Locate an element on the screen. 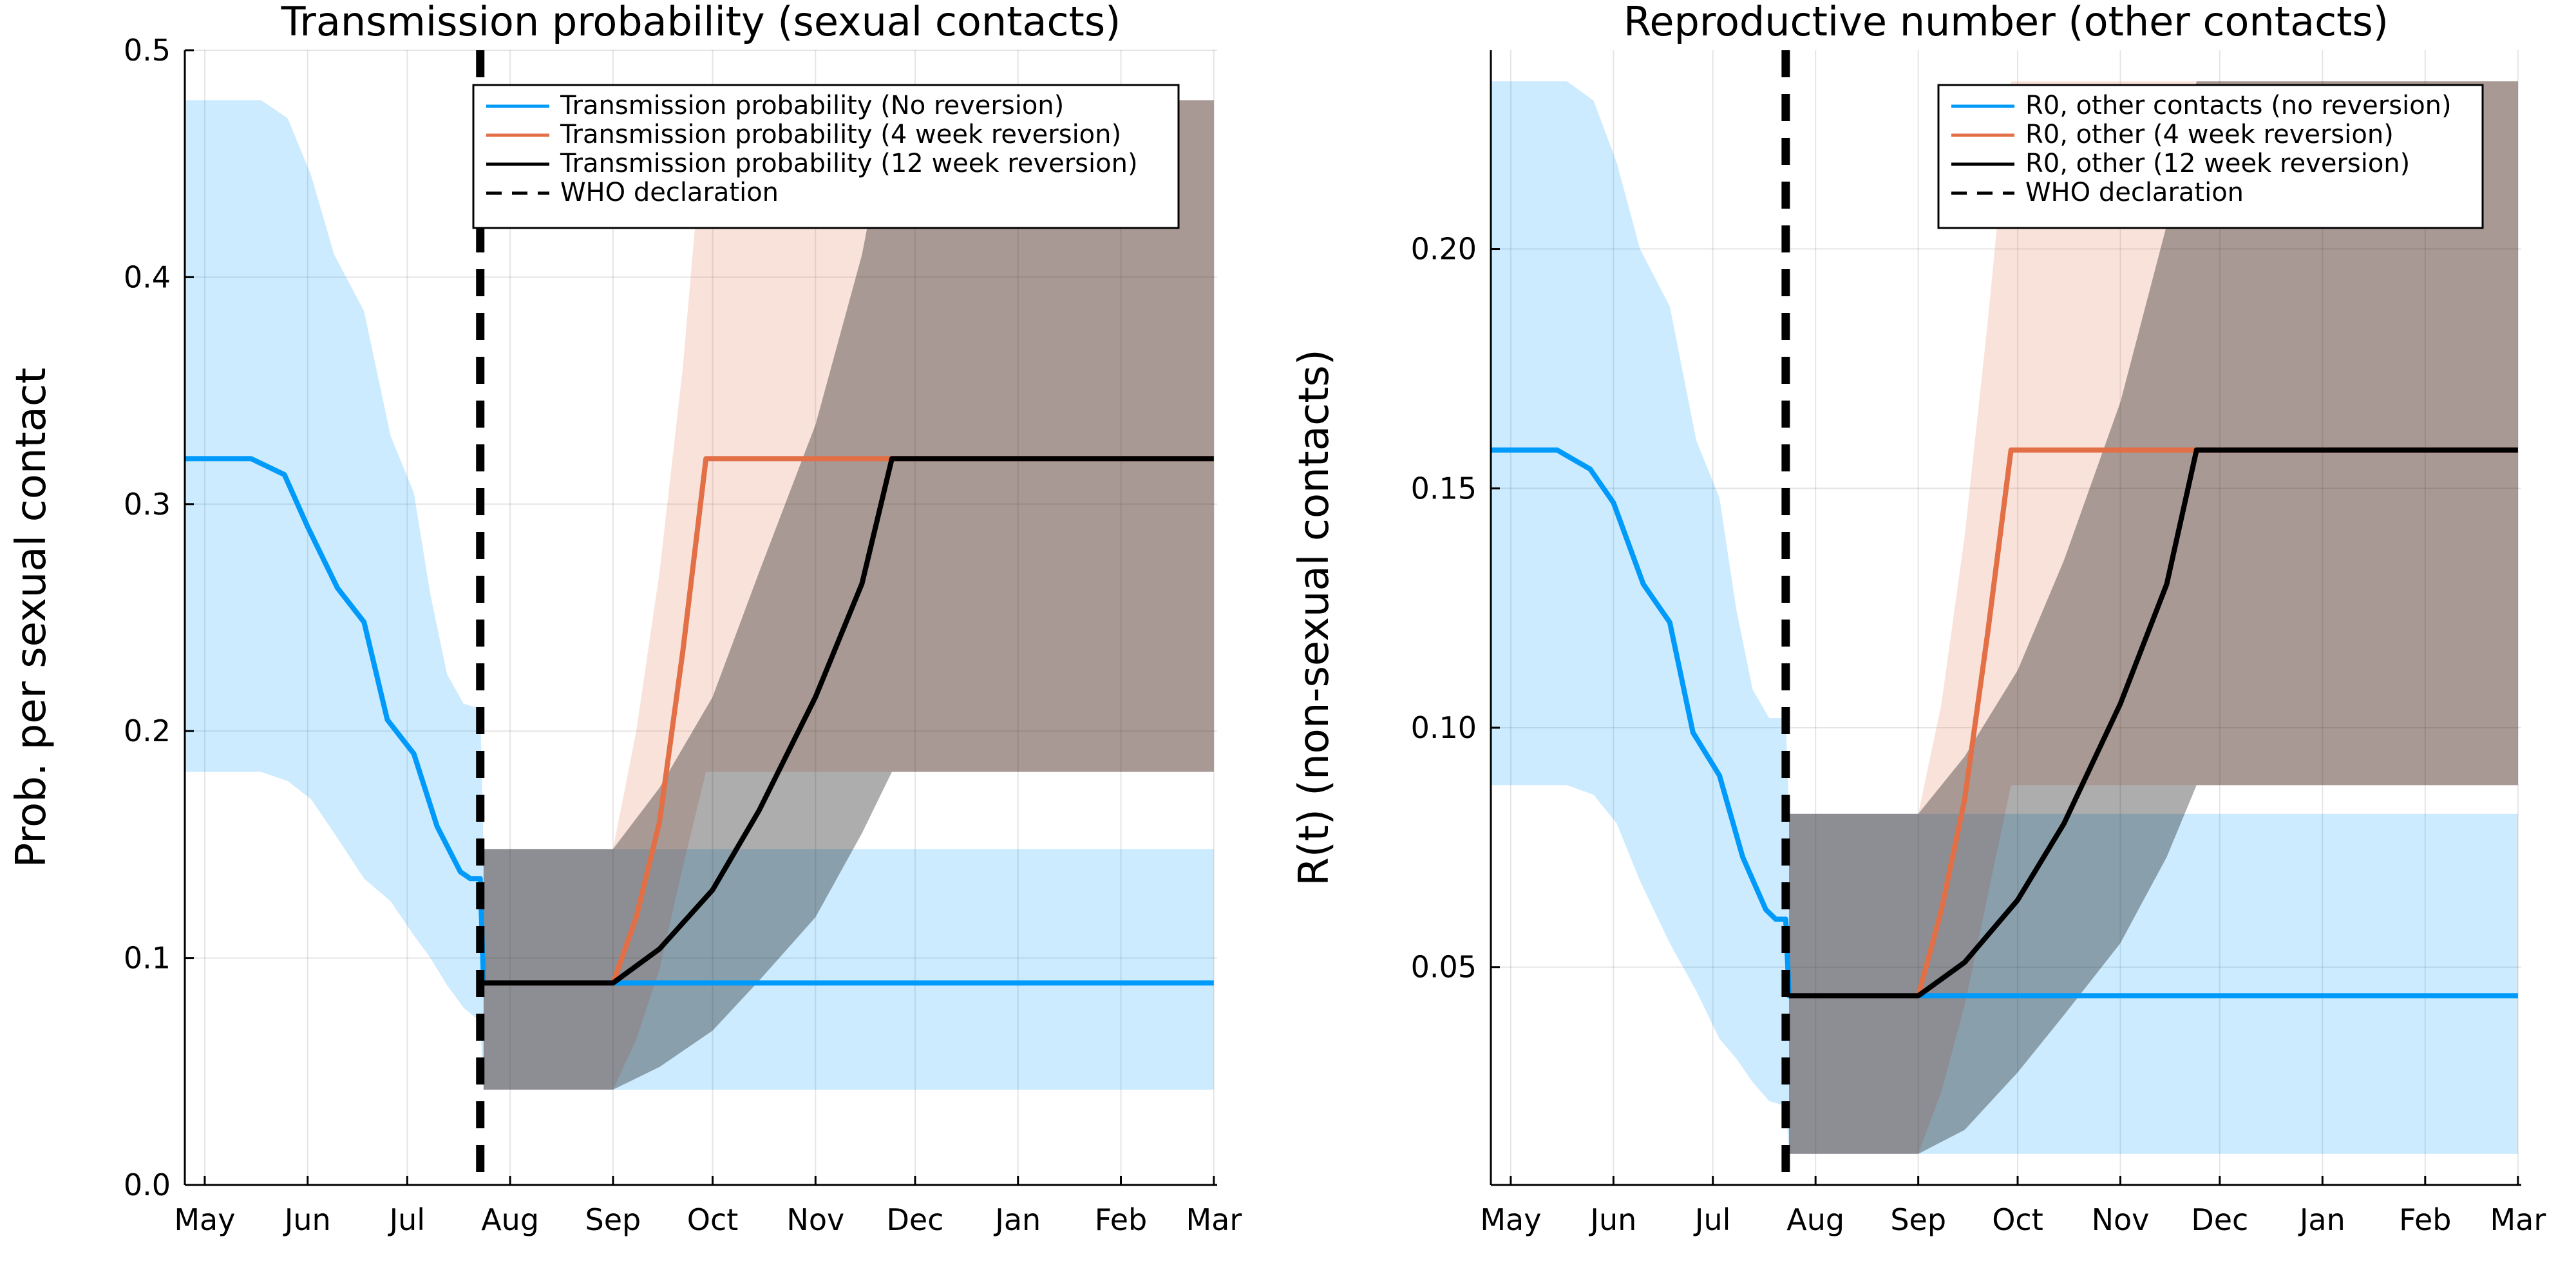 This screenshot has width=2576, height=1288. y-tick-label: 0.05 is located at coordinates (1444, 968).